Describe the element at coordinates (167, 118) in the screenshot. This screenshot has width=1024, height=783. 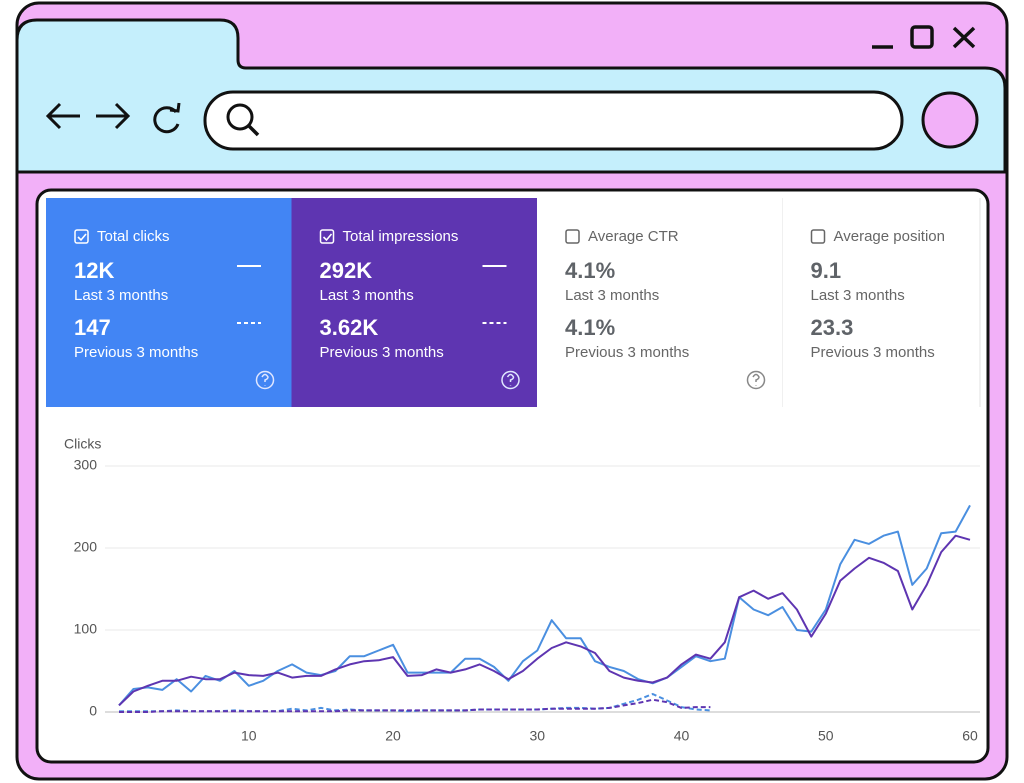
I see `reload-button` at that location.